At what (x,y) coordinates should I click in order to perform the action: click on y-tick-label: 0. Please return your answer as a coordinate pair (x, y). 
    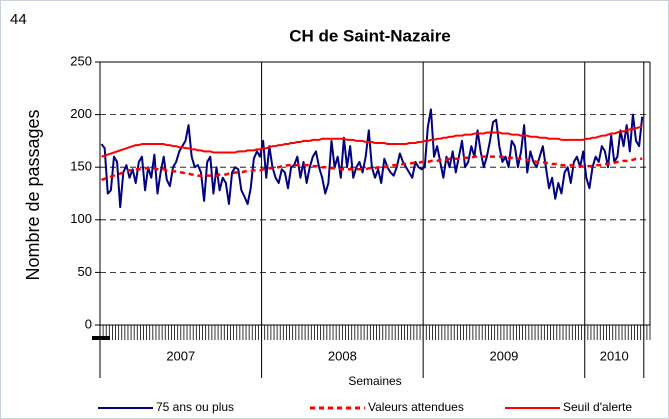
    Looking at the image, I should click on (88, 323).